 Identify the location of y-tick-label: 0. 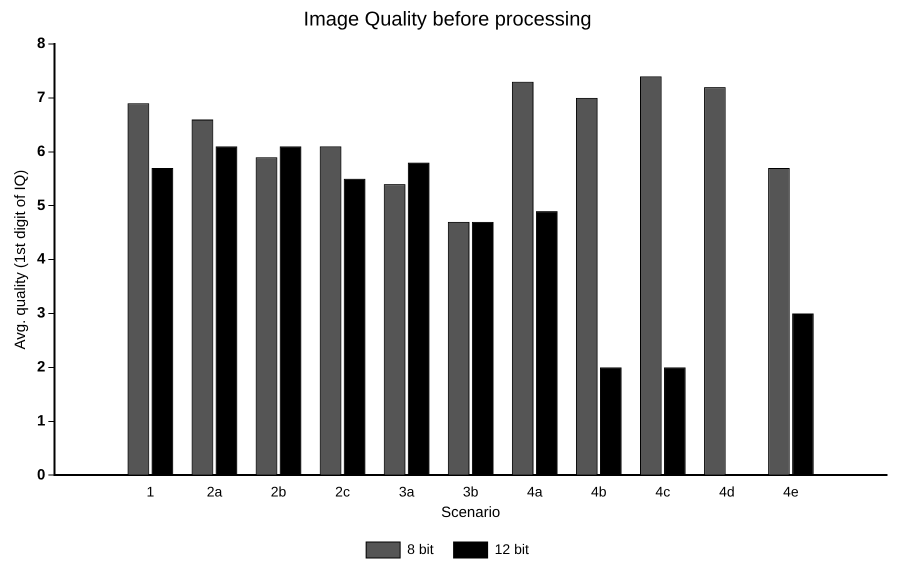
(41, 475).